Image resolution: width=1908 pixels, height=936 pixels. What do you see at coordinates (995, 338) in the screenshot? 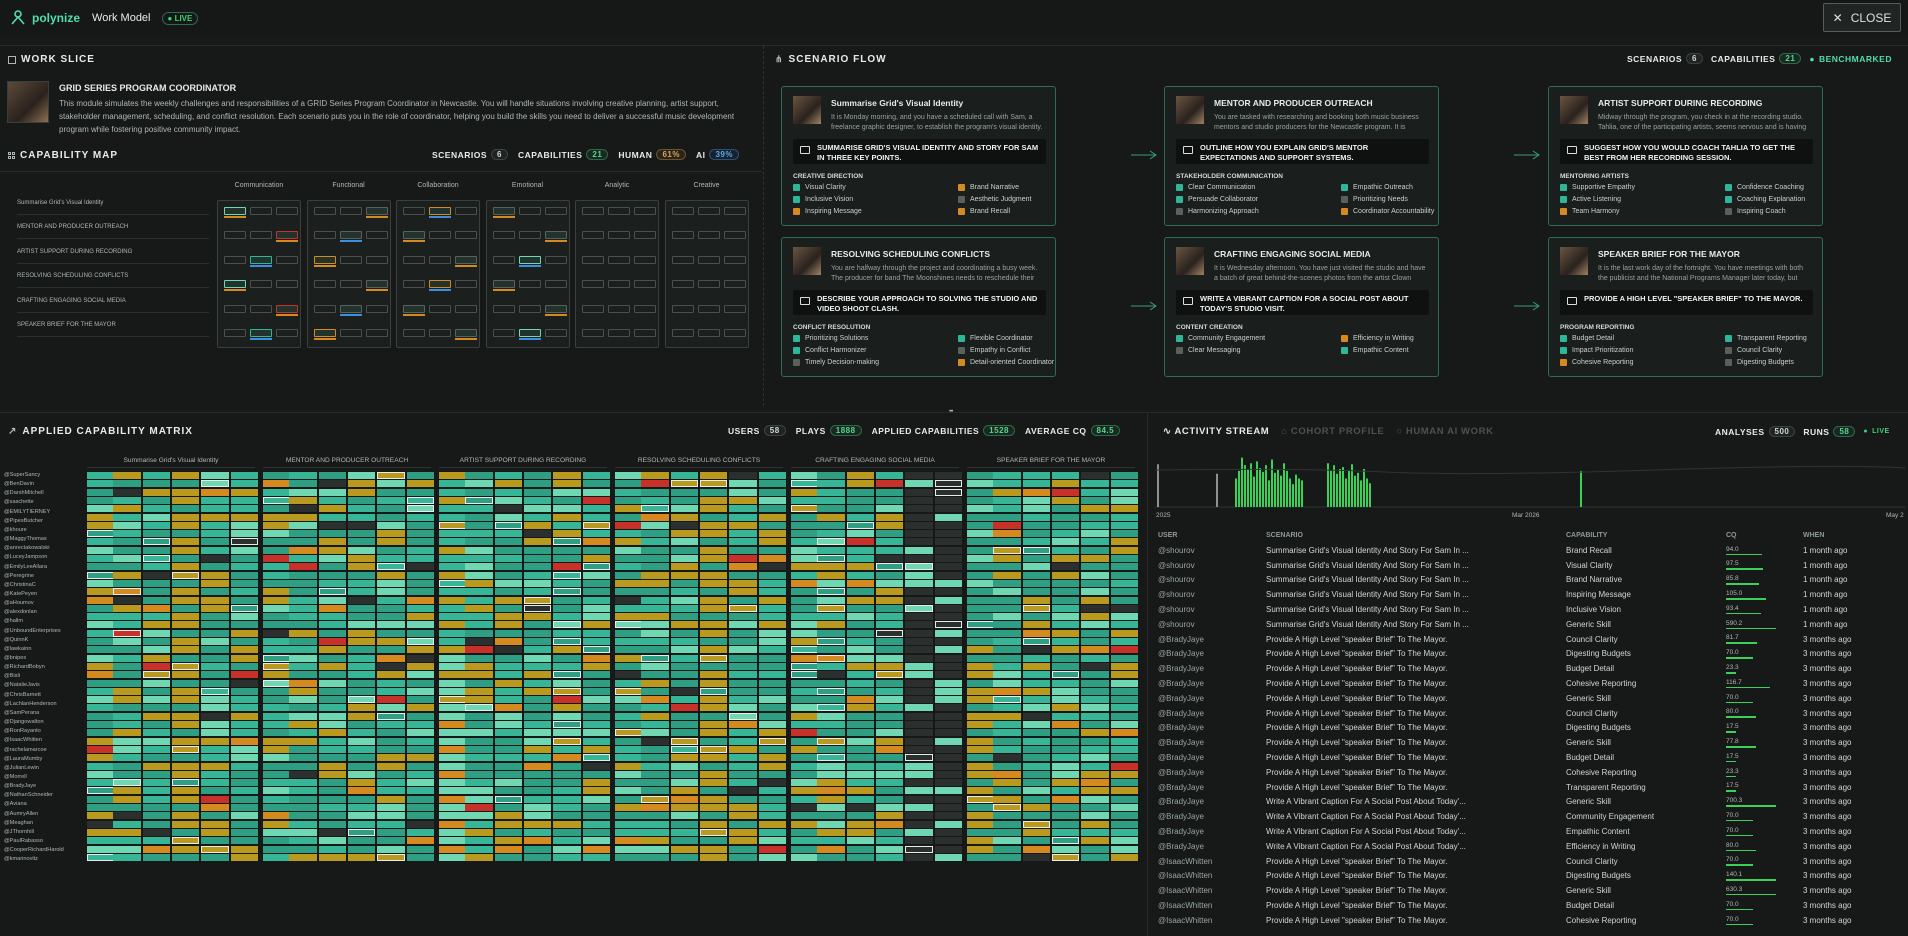
I see `scenario-skill: Flexible Coordinator` at bounding box center [995, 338].